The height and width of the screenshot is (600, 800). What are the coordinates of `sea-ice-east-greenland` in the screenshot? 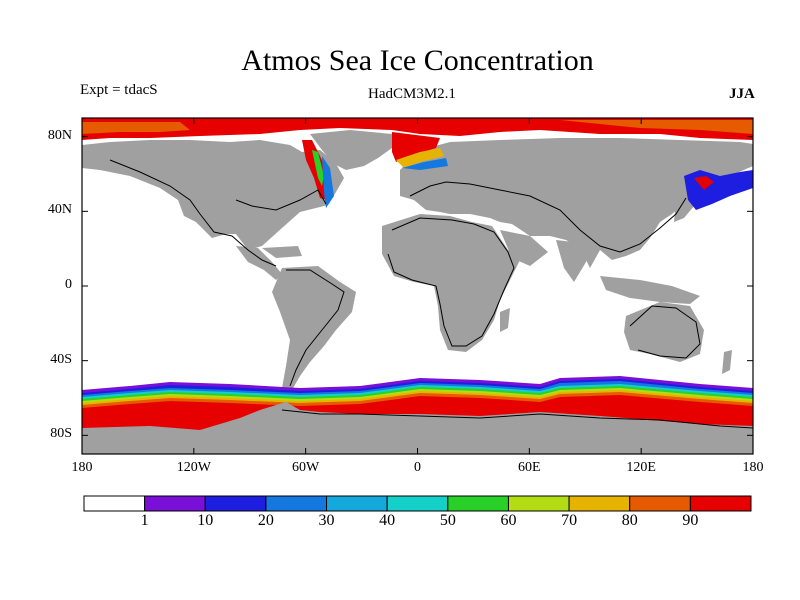 It's located at (416, 147).